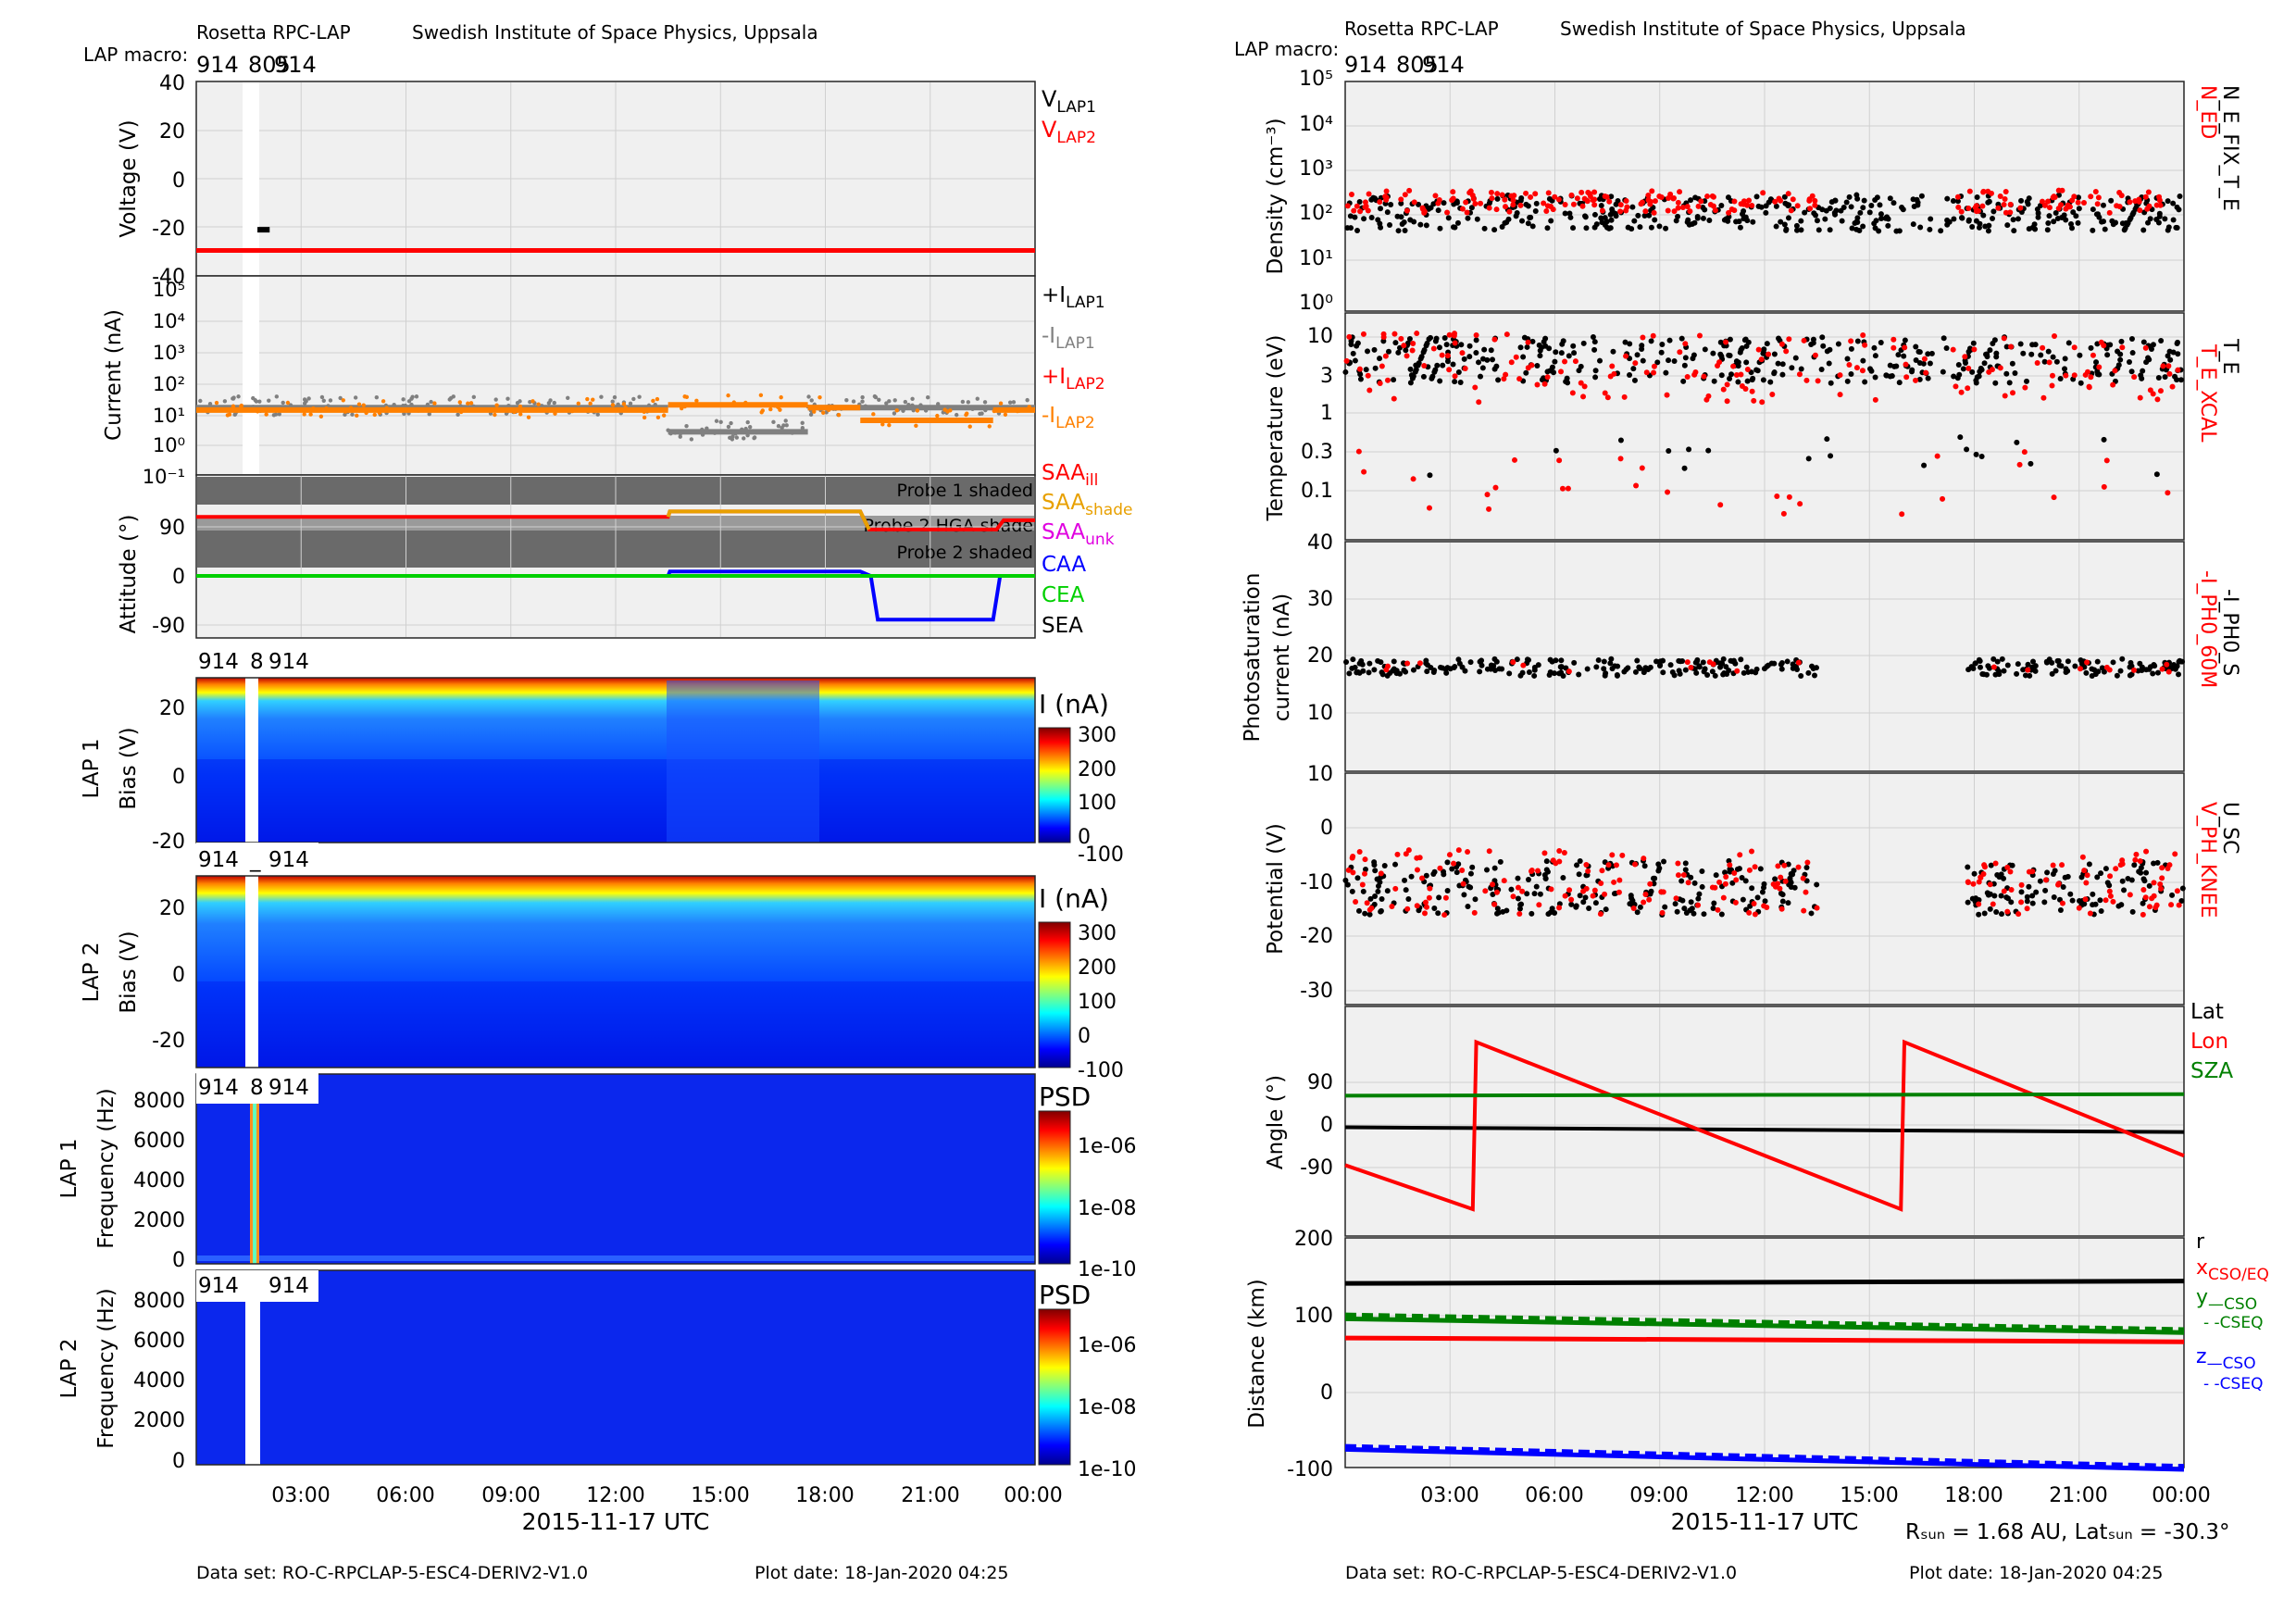 The width and height of the screenshot is (2296, 1624). Describe the element at coordinates (178, 777) in the screenshot. I see `spec-lap1-ytick: 0` at that location.